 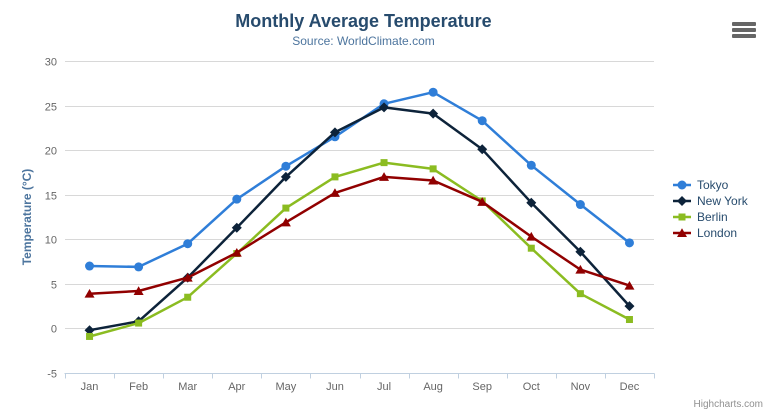 I want to click on new-york-point-Aug, so click(x=433, y=113).